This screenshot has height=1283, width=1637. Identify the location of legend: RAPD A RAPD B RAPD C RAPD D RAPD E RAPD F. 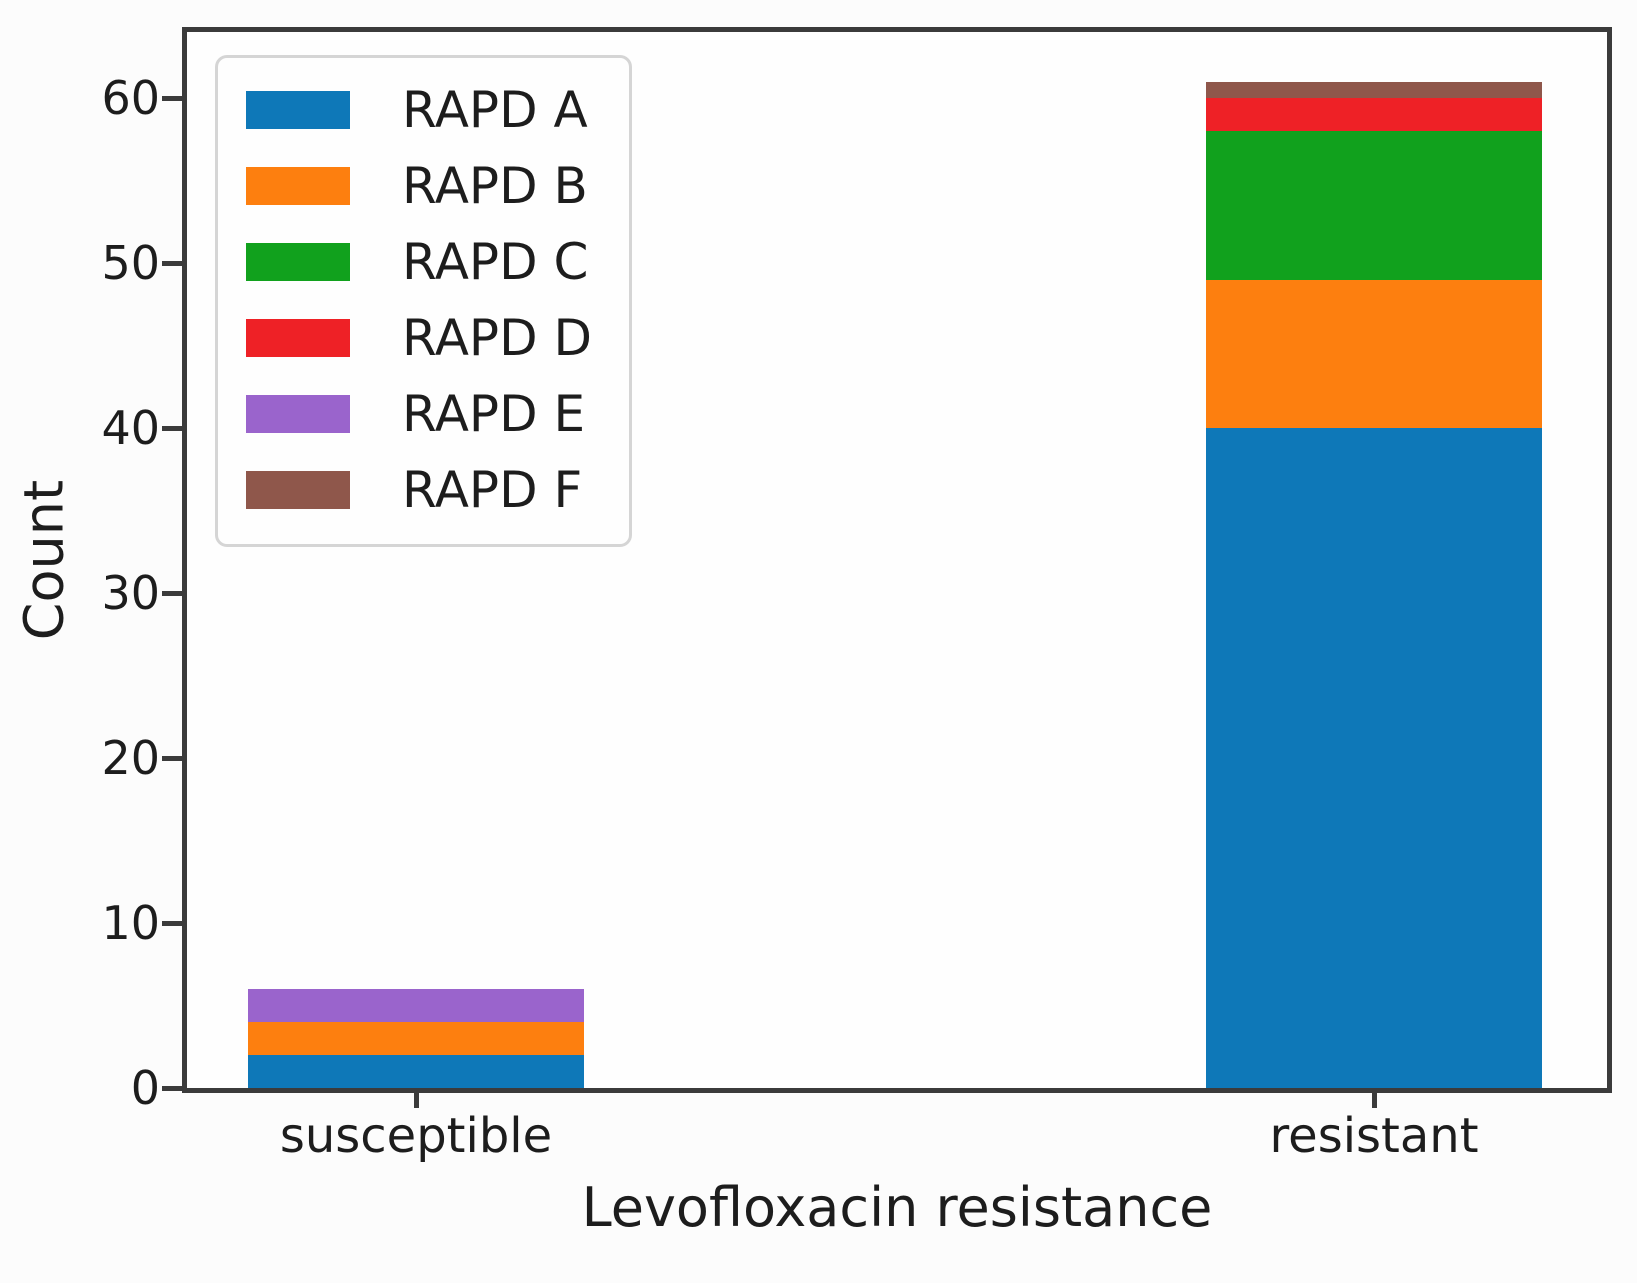
(423, 301).